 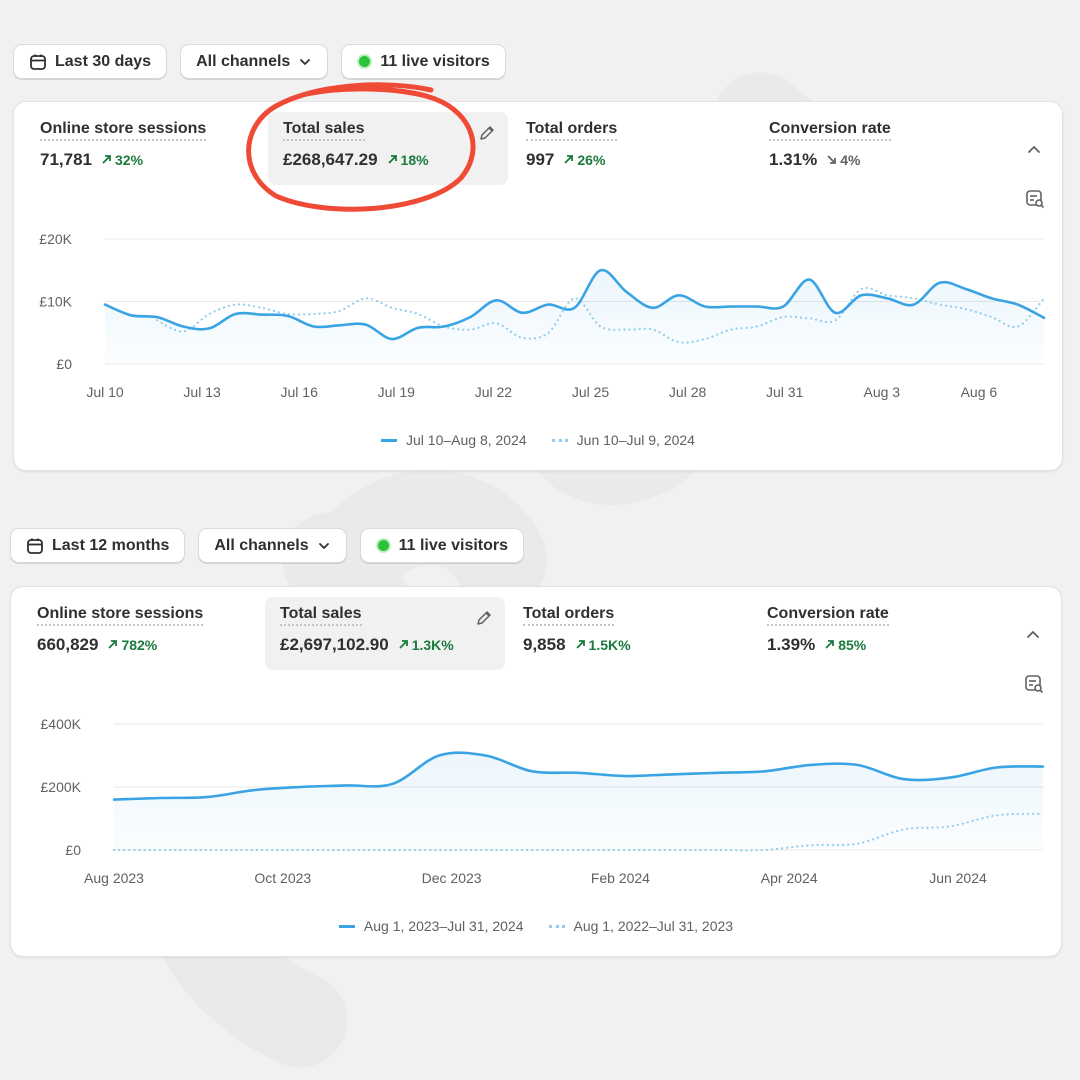 What do you see at coordinates (452, 878) in the screenshot?
I see `x-tick-label: Dec 2023` at bounding box center [452, 878].